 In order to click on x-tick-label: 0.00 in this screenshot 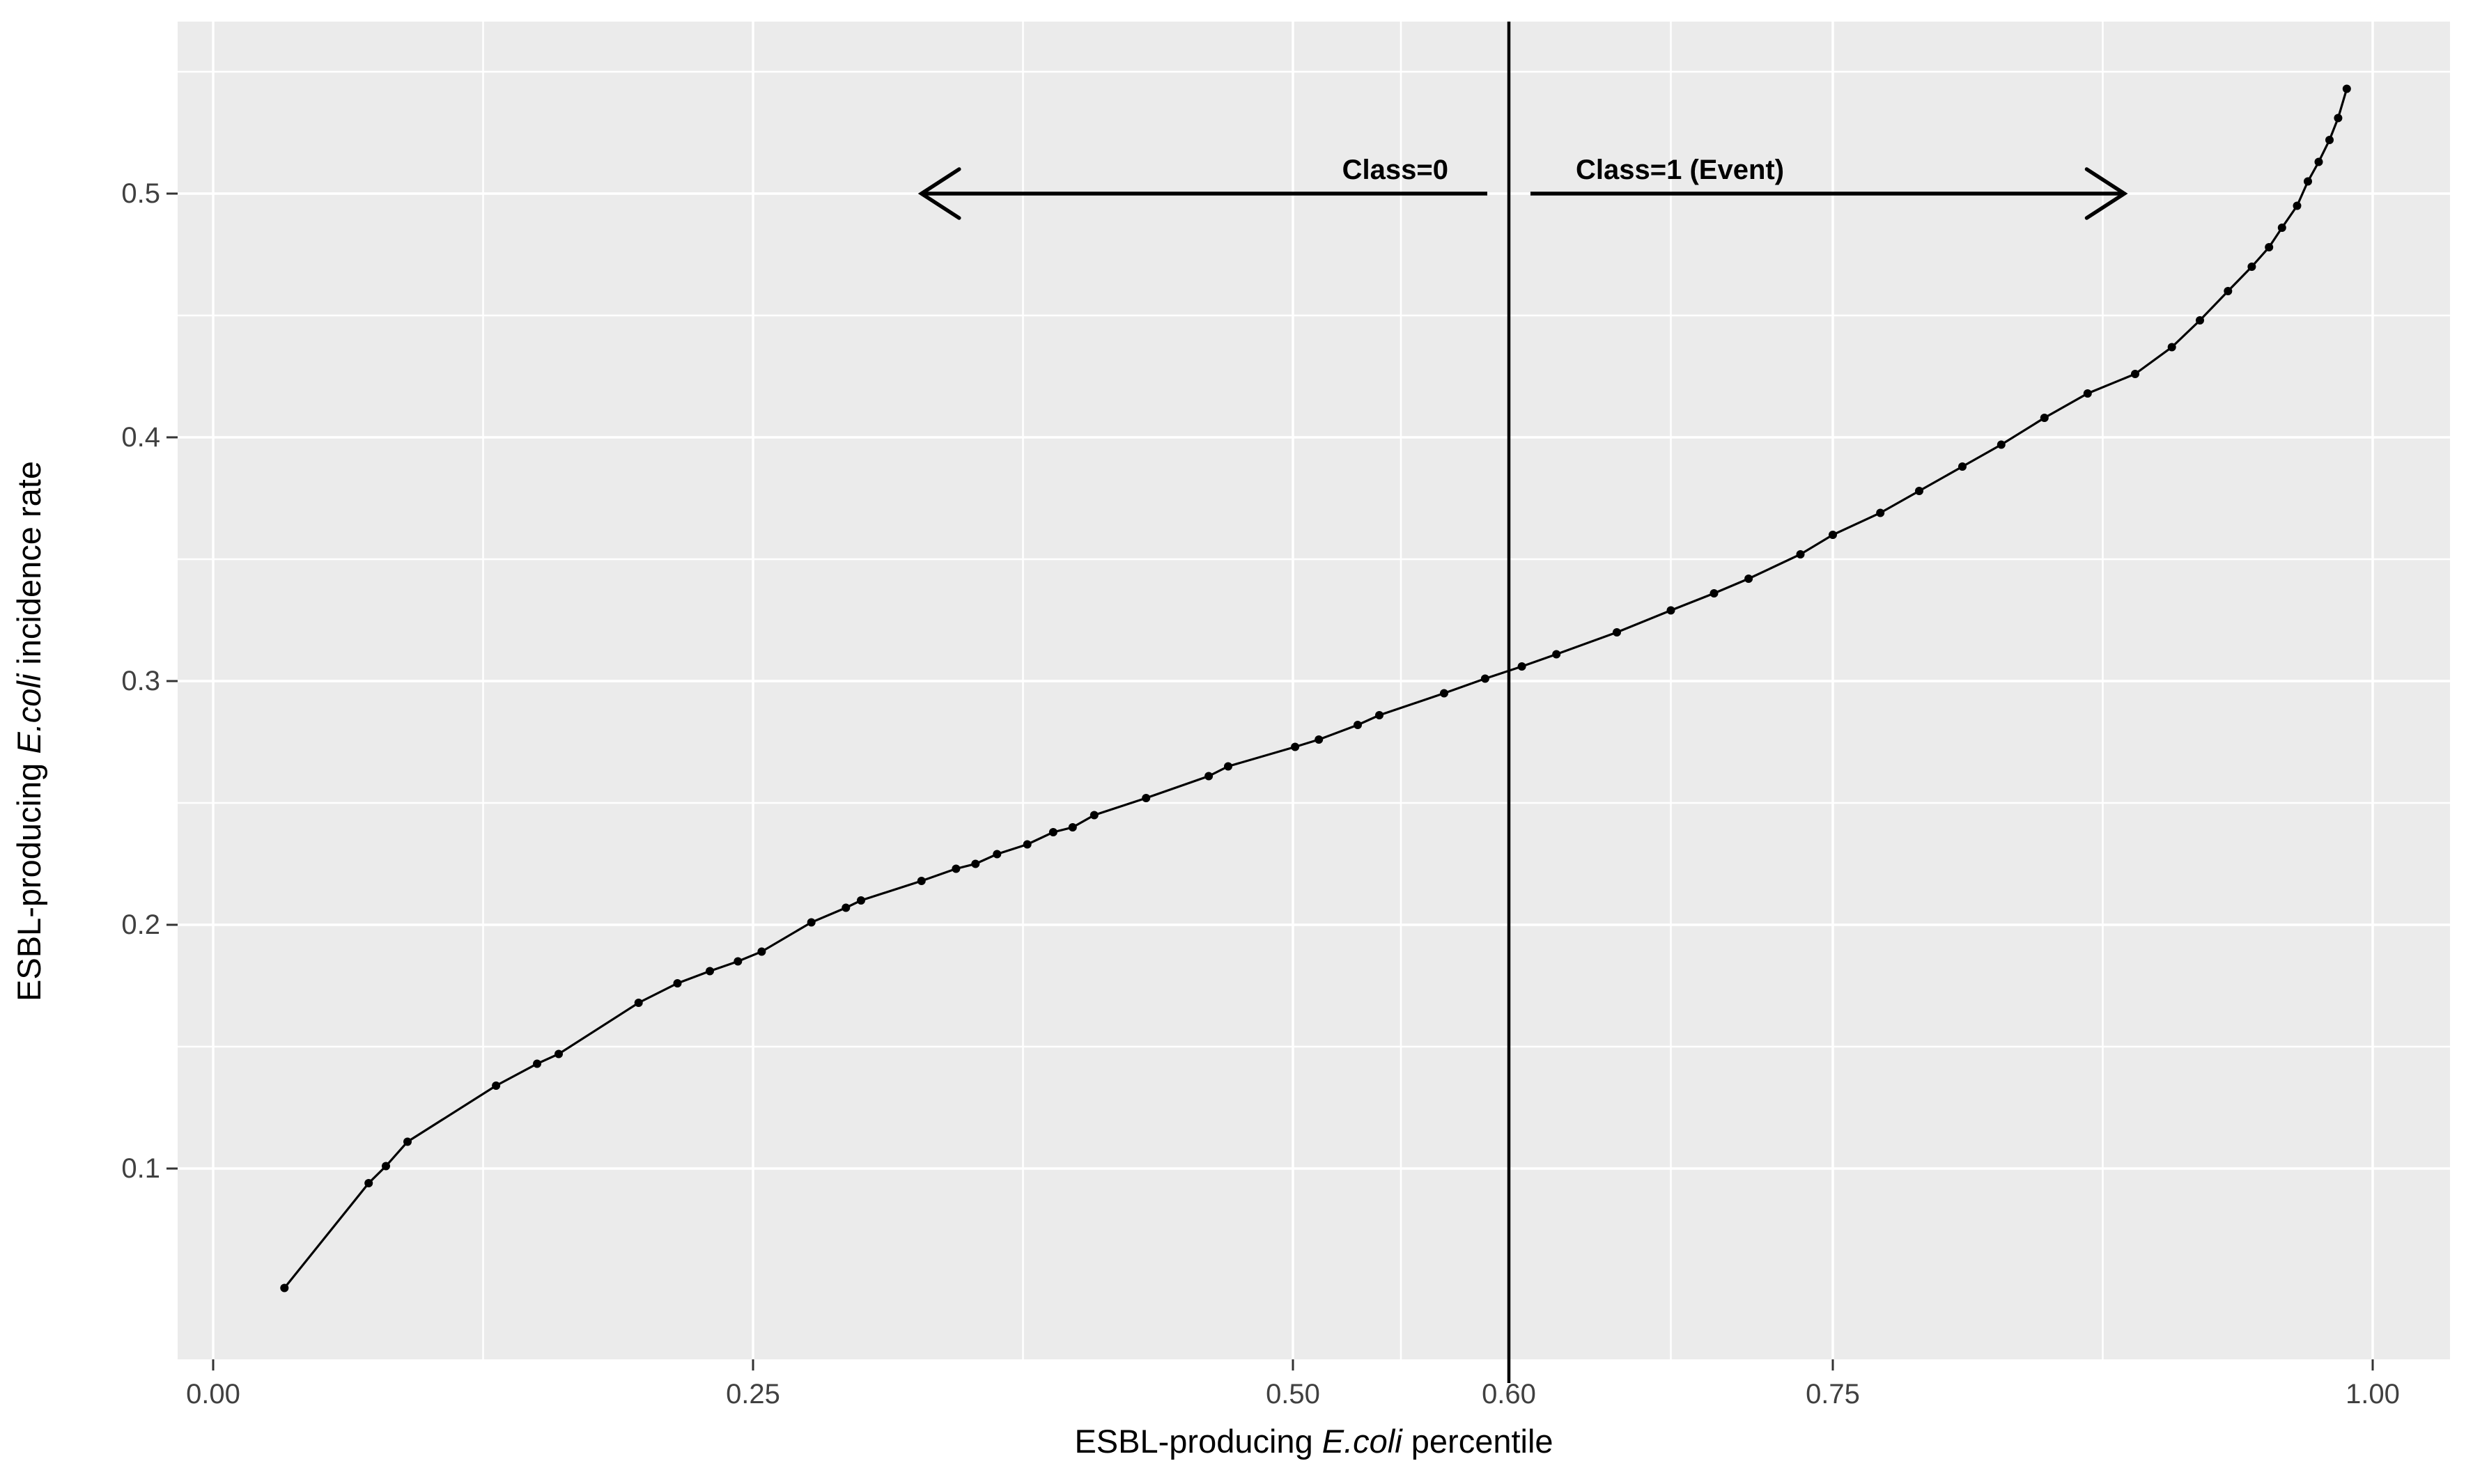, I will do `click(213, 1394)`.